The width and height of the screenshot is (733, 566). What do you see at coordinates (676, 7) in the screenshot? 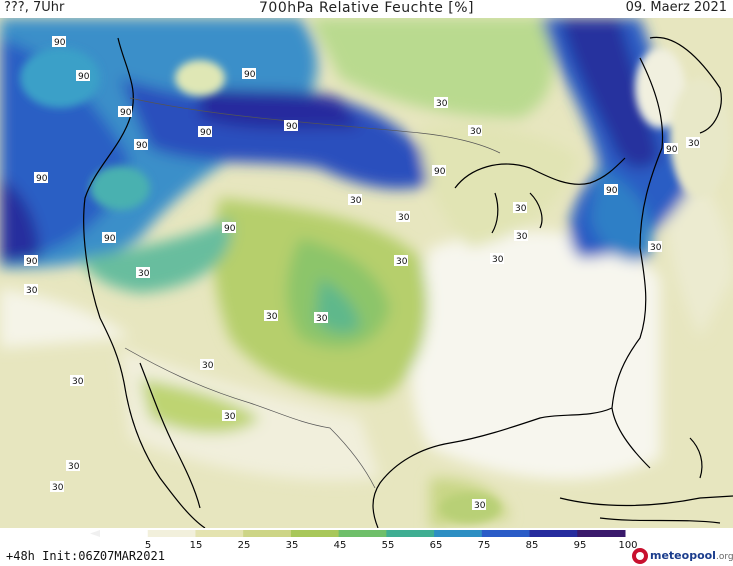
I see `valid-date-label: 09. Maerz 2021` at bounding box center [676, 7].